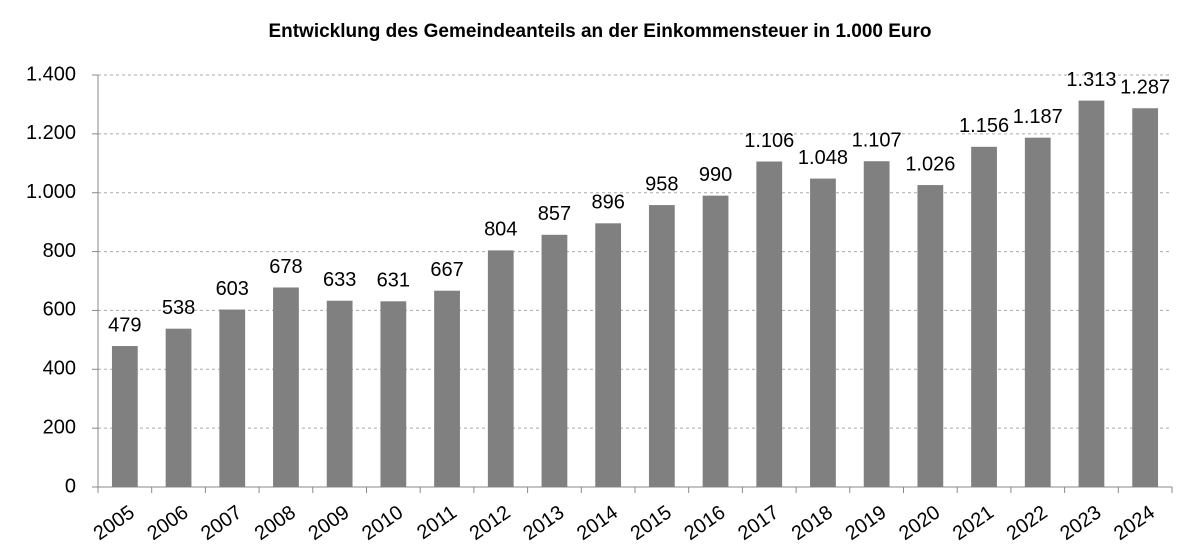 The image size is (1183, 558). What do you see at coordinates (51, 74) in the screenshot?
I see `y-tick-label: 1.400` at bounding box center [51, 74].